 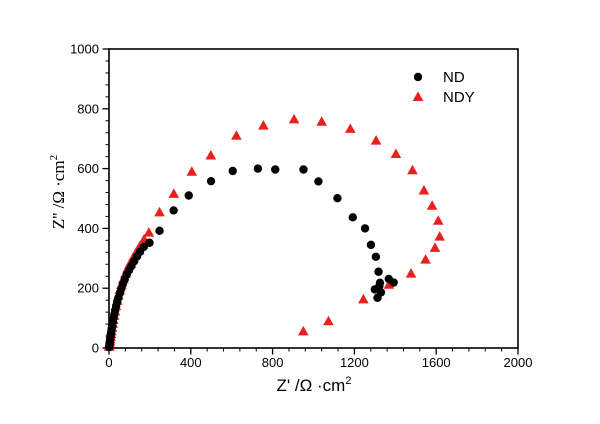 What do you see at coordinates (88, 108) in the screenshot?
I see `y-tick-label: 800` at bounding box center [88, 108].